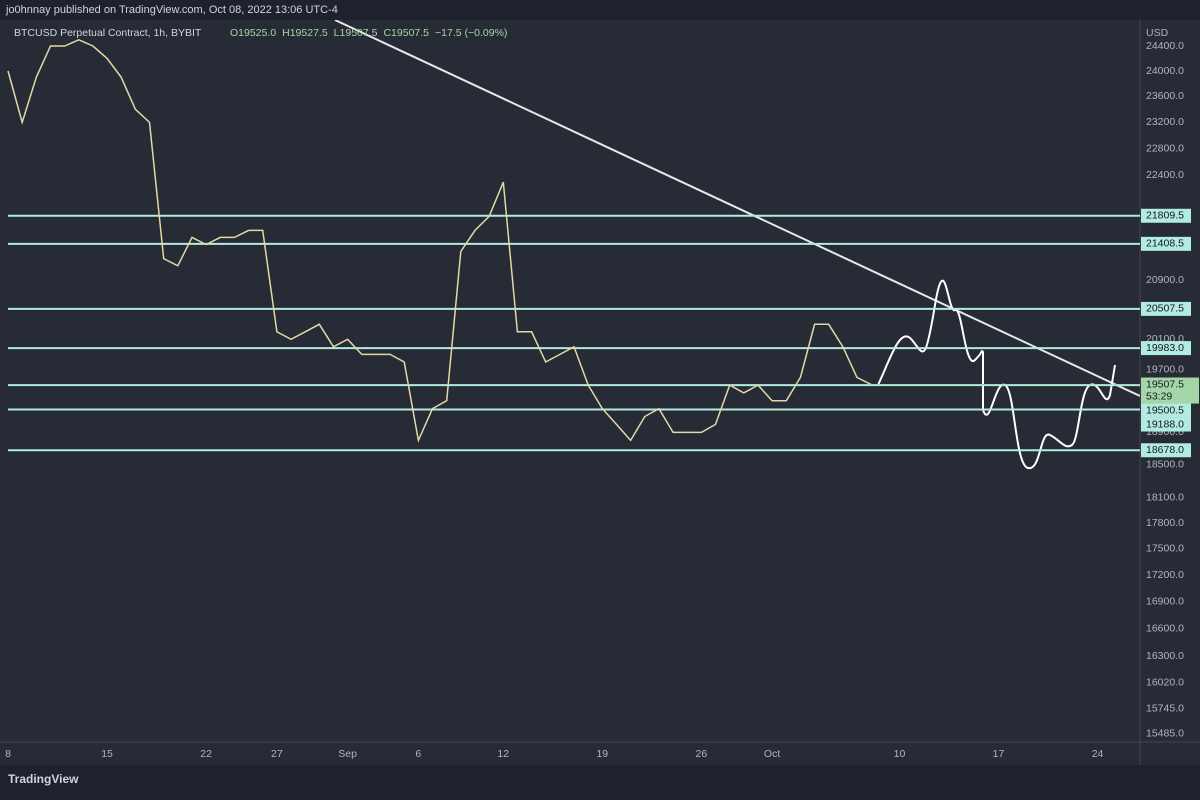 This screenshot has width=1200, height=800. I want to click on level-label: 18678.0, so click(1165, 450).